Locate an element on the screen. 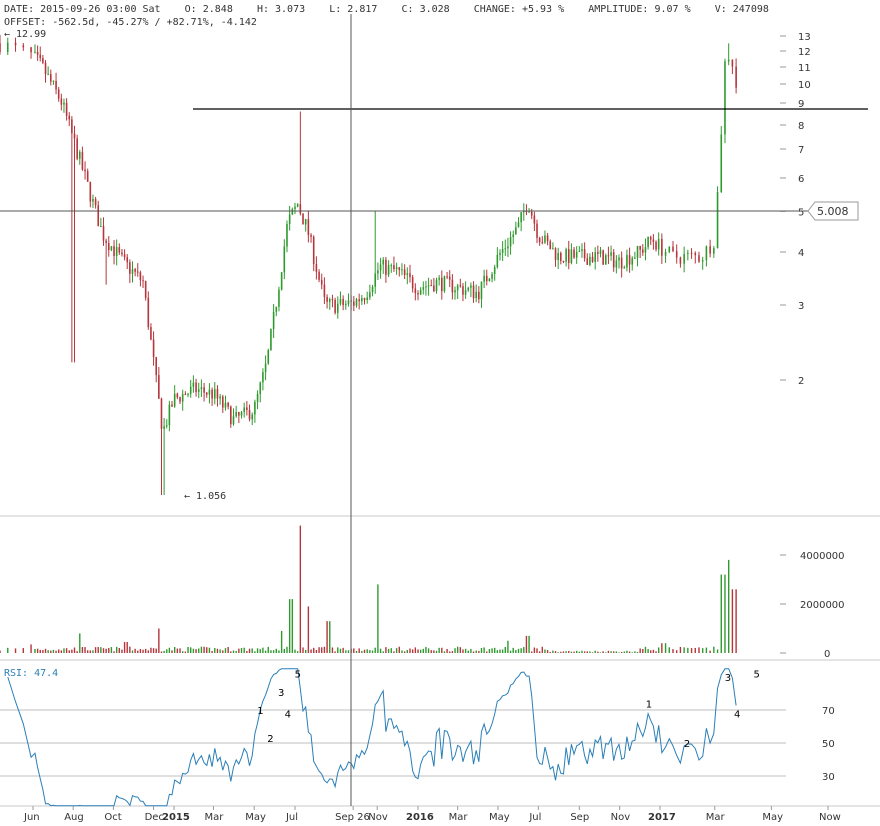 The height and width of the screenshot is (826, 880). change-label: CHANGE: is located at coordinates (494, 9).